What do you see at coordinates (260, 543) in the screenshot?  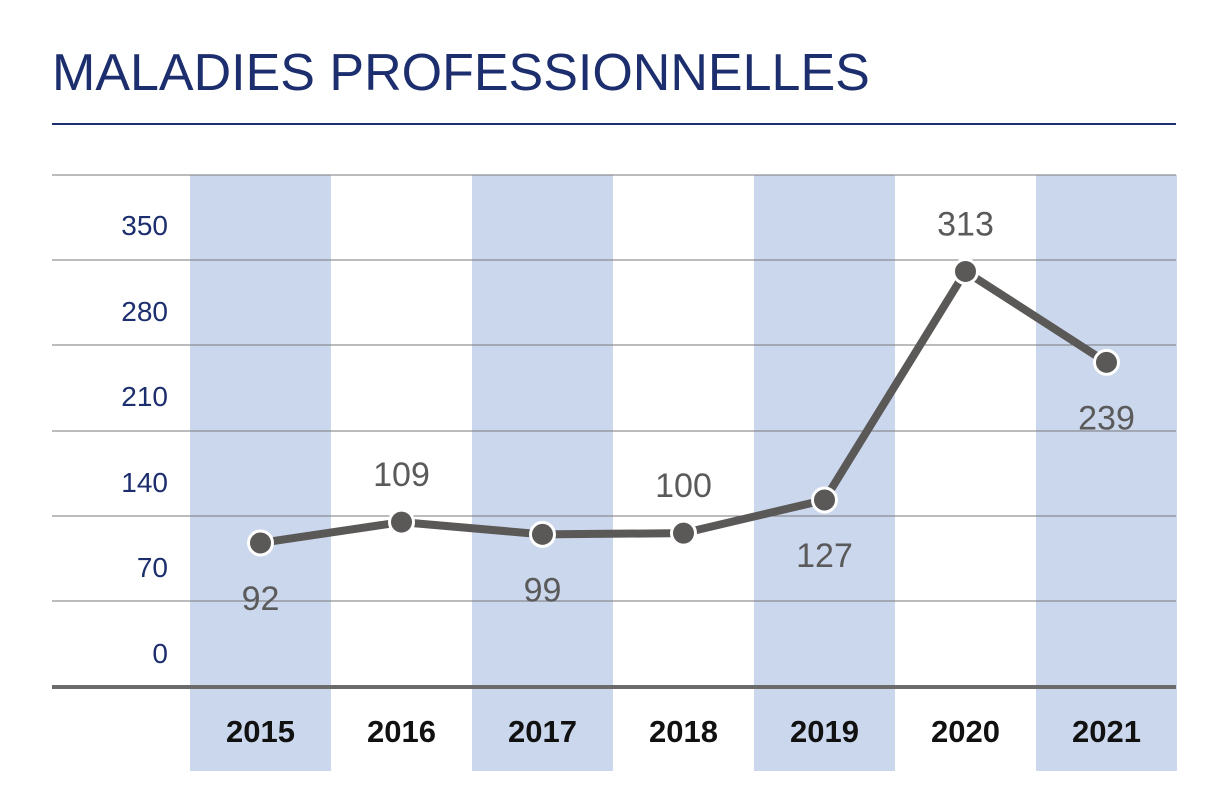 I see `data-point-2015` at bounding box center [260, 543].